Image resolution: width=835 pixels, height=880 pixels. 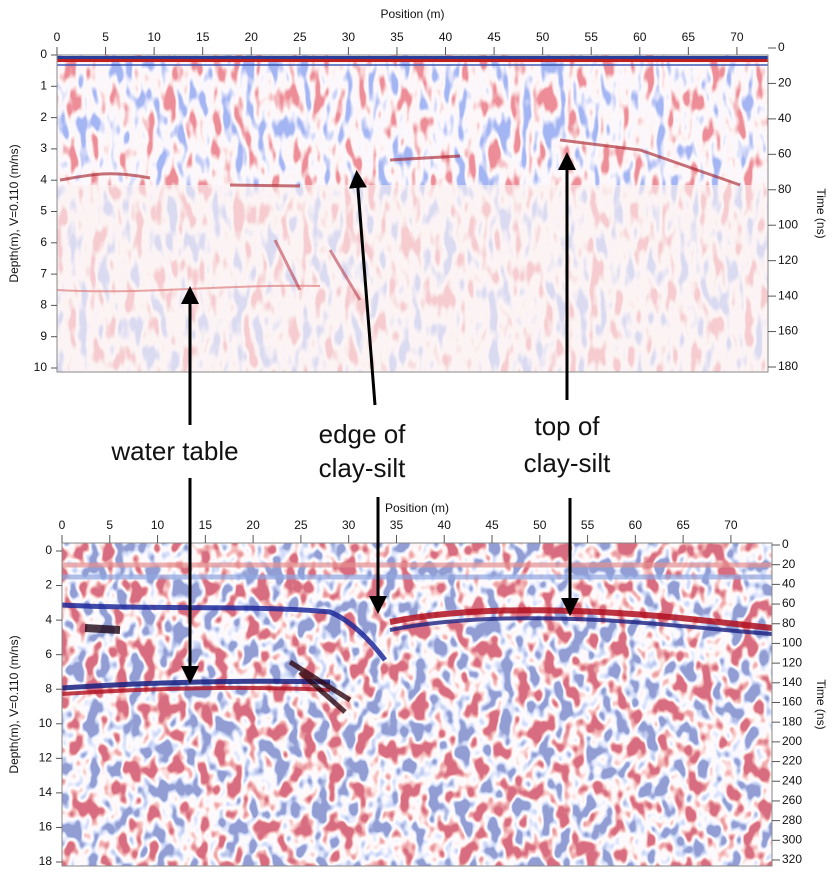 What do you see at coordinates (792, 741) in the screenshot?
I see `y2-tick-label: 200` at bounding box center [792, 741].